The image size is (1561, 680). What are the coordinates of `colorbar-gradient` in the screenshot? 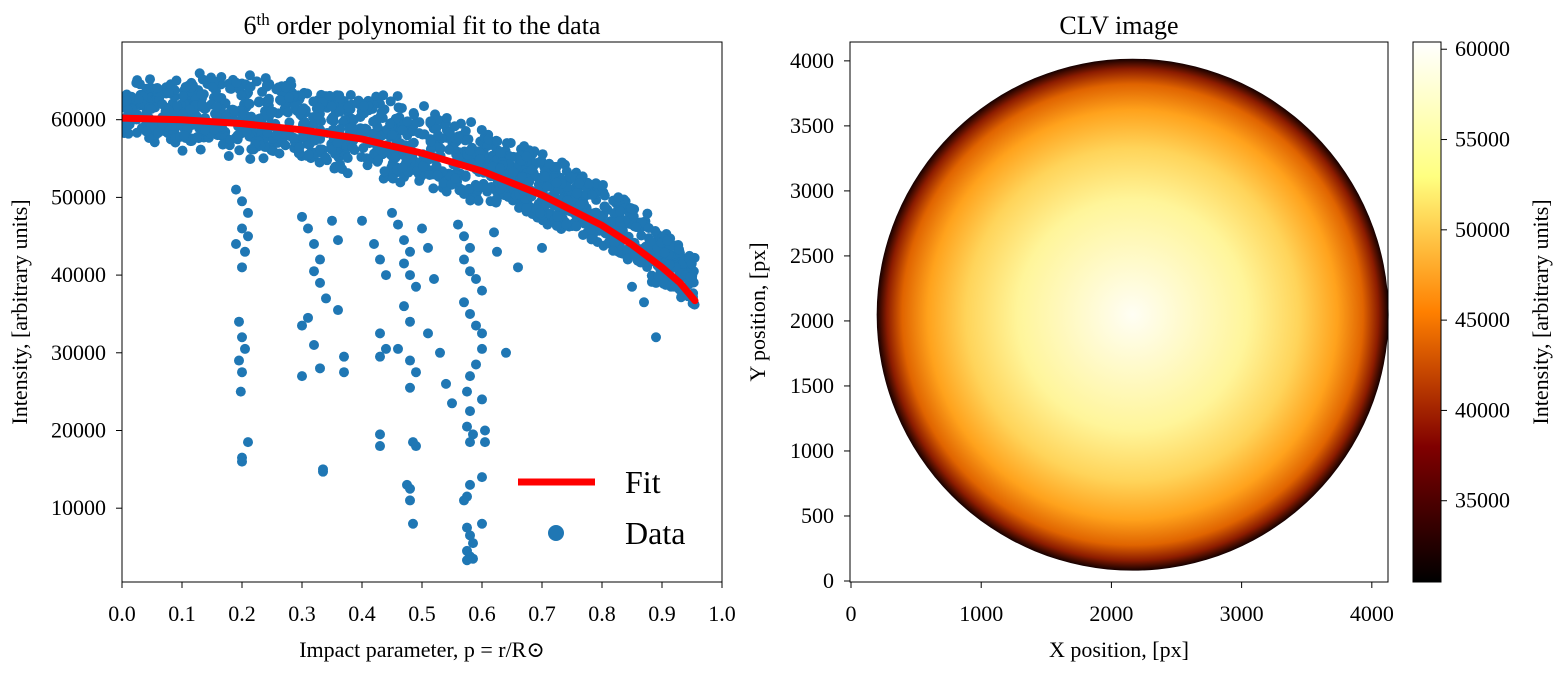 It's located at (1427, 312).